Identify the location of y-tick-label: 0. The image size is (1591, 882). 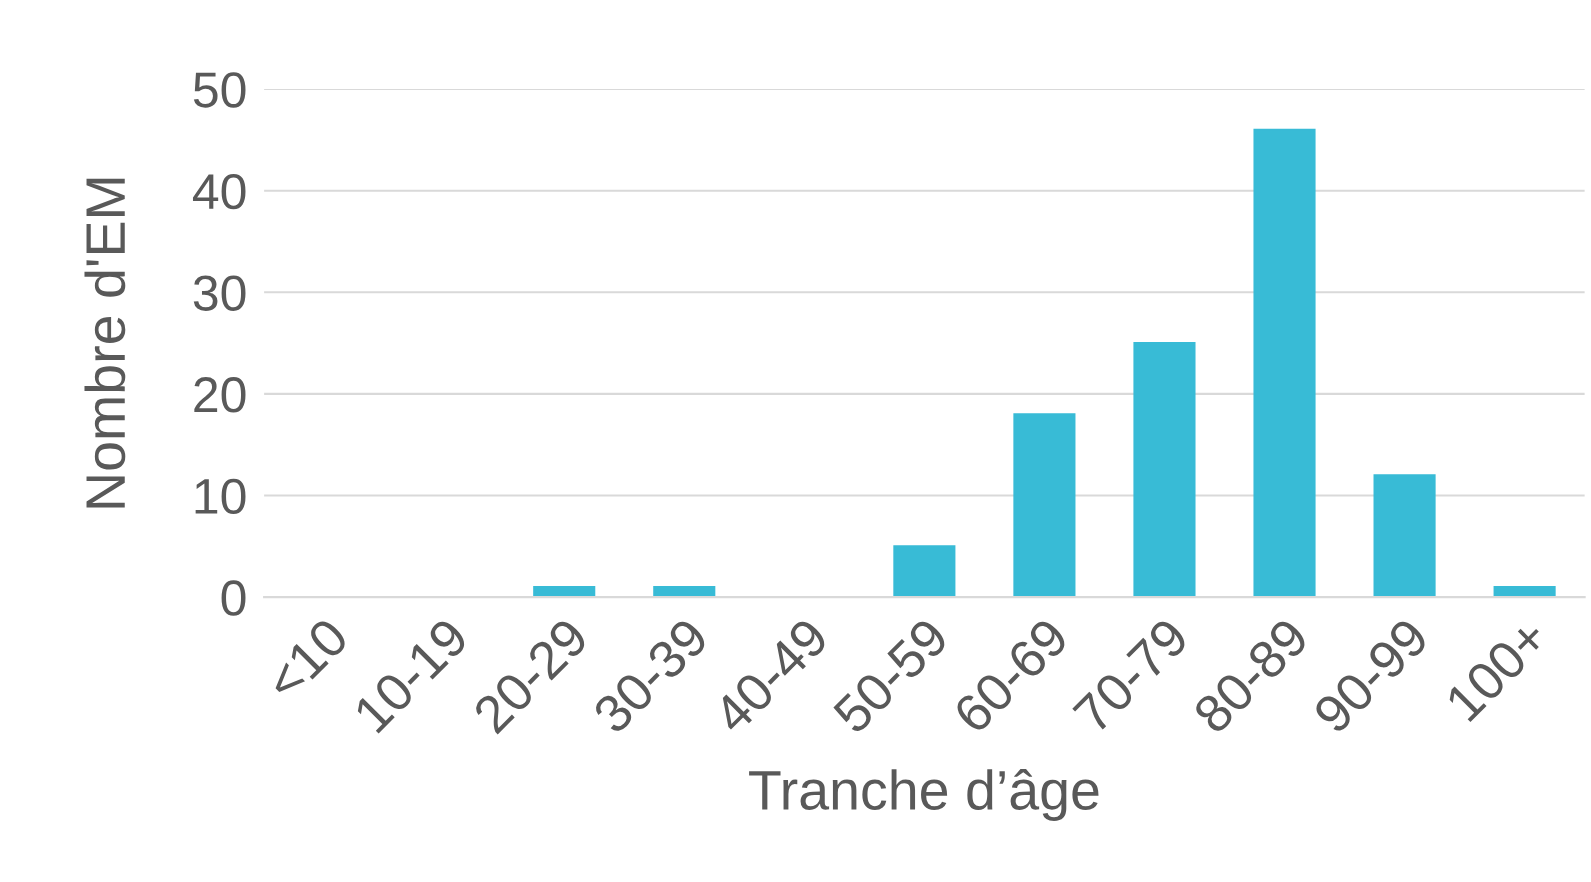
(233, 598).